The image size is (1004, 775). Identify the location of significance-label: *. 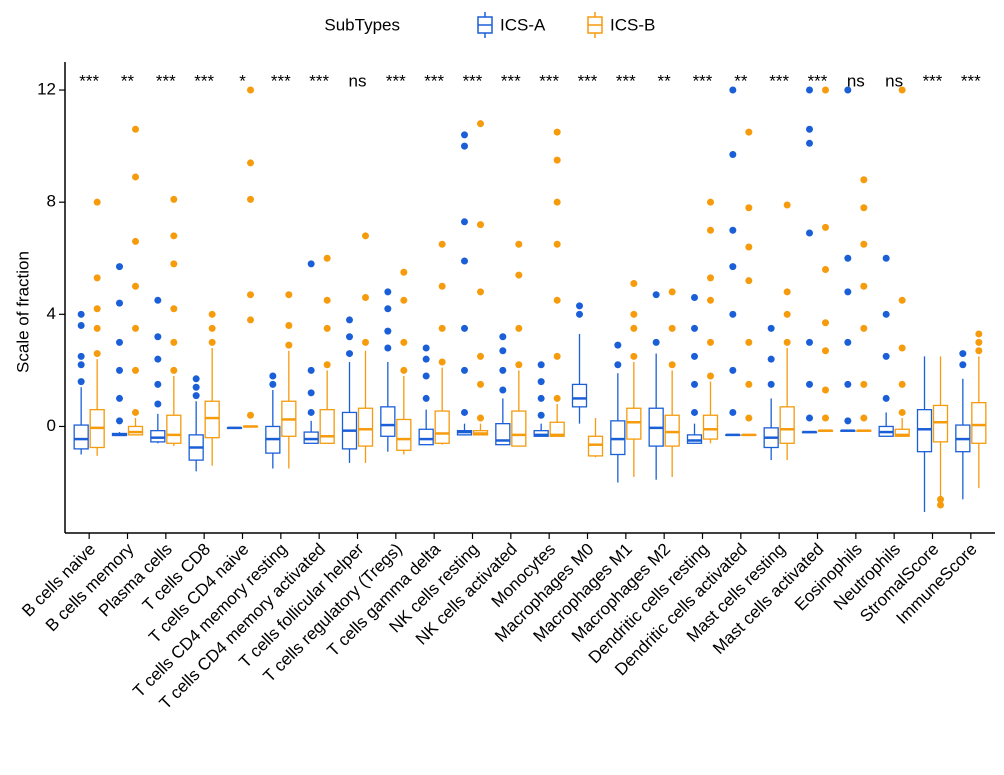
(242, 80).